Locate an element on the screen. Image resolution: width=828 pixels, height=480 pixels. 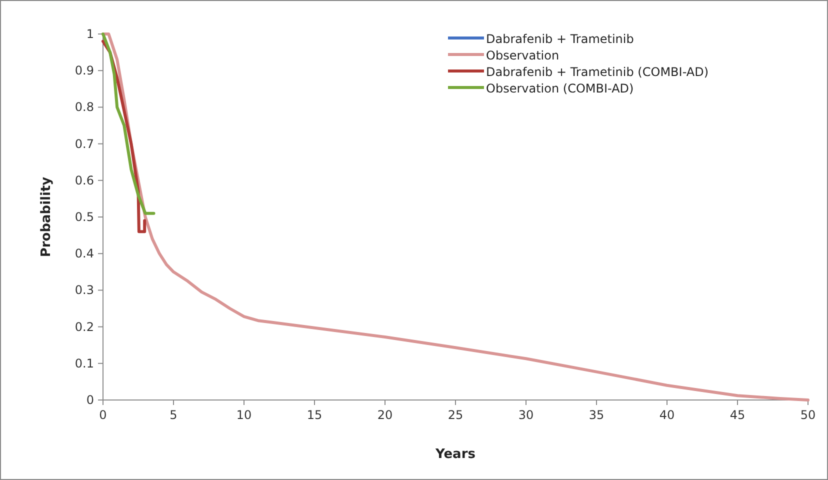
x-axis-title: Years is located at coordinates (455, 454).